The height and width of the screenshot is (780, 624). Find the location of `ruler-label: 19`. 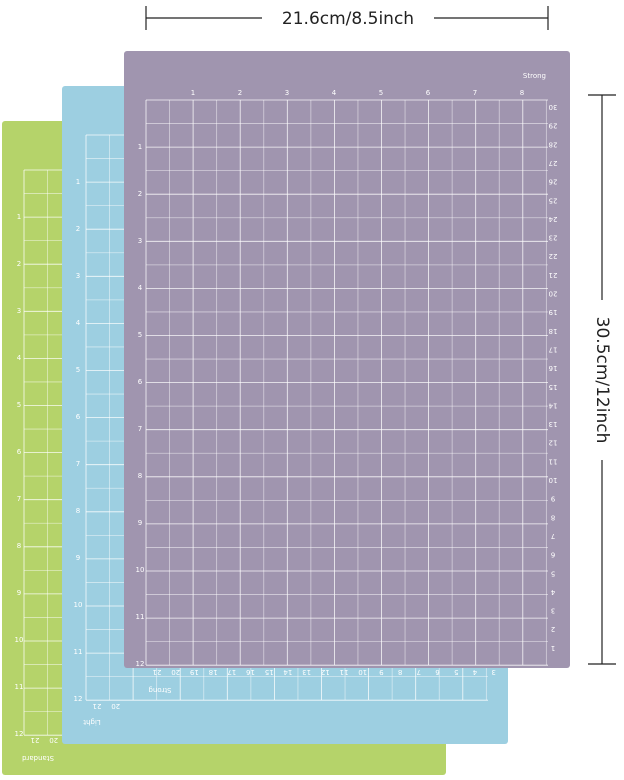

ruler-label: 19 is located at coordinates (553, 312).